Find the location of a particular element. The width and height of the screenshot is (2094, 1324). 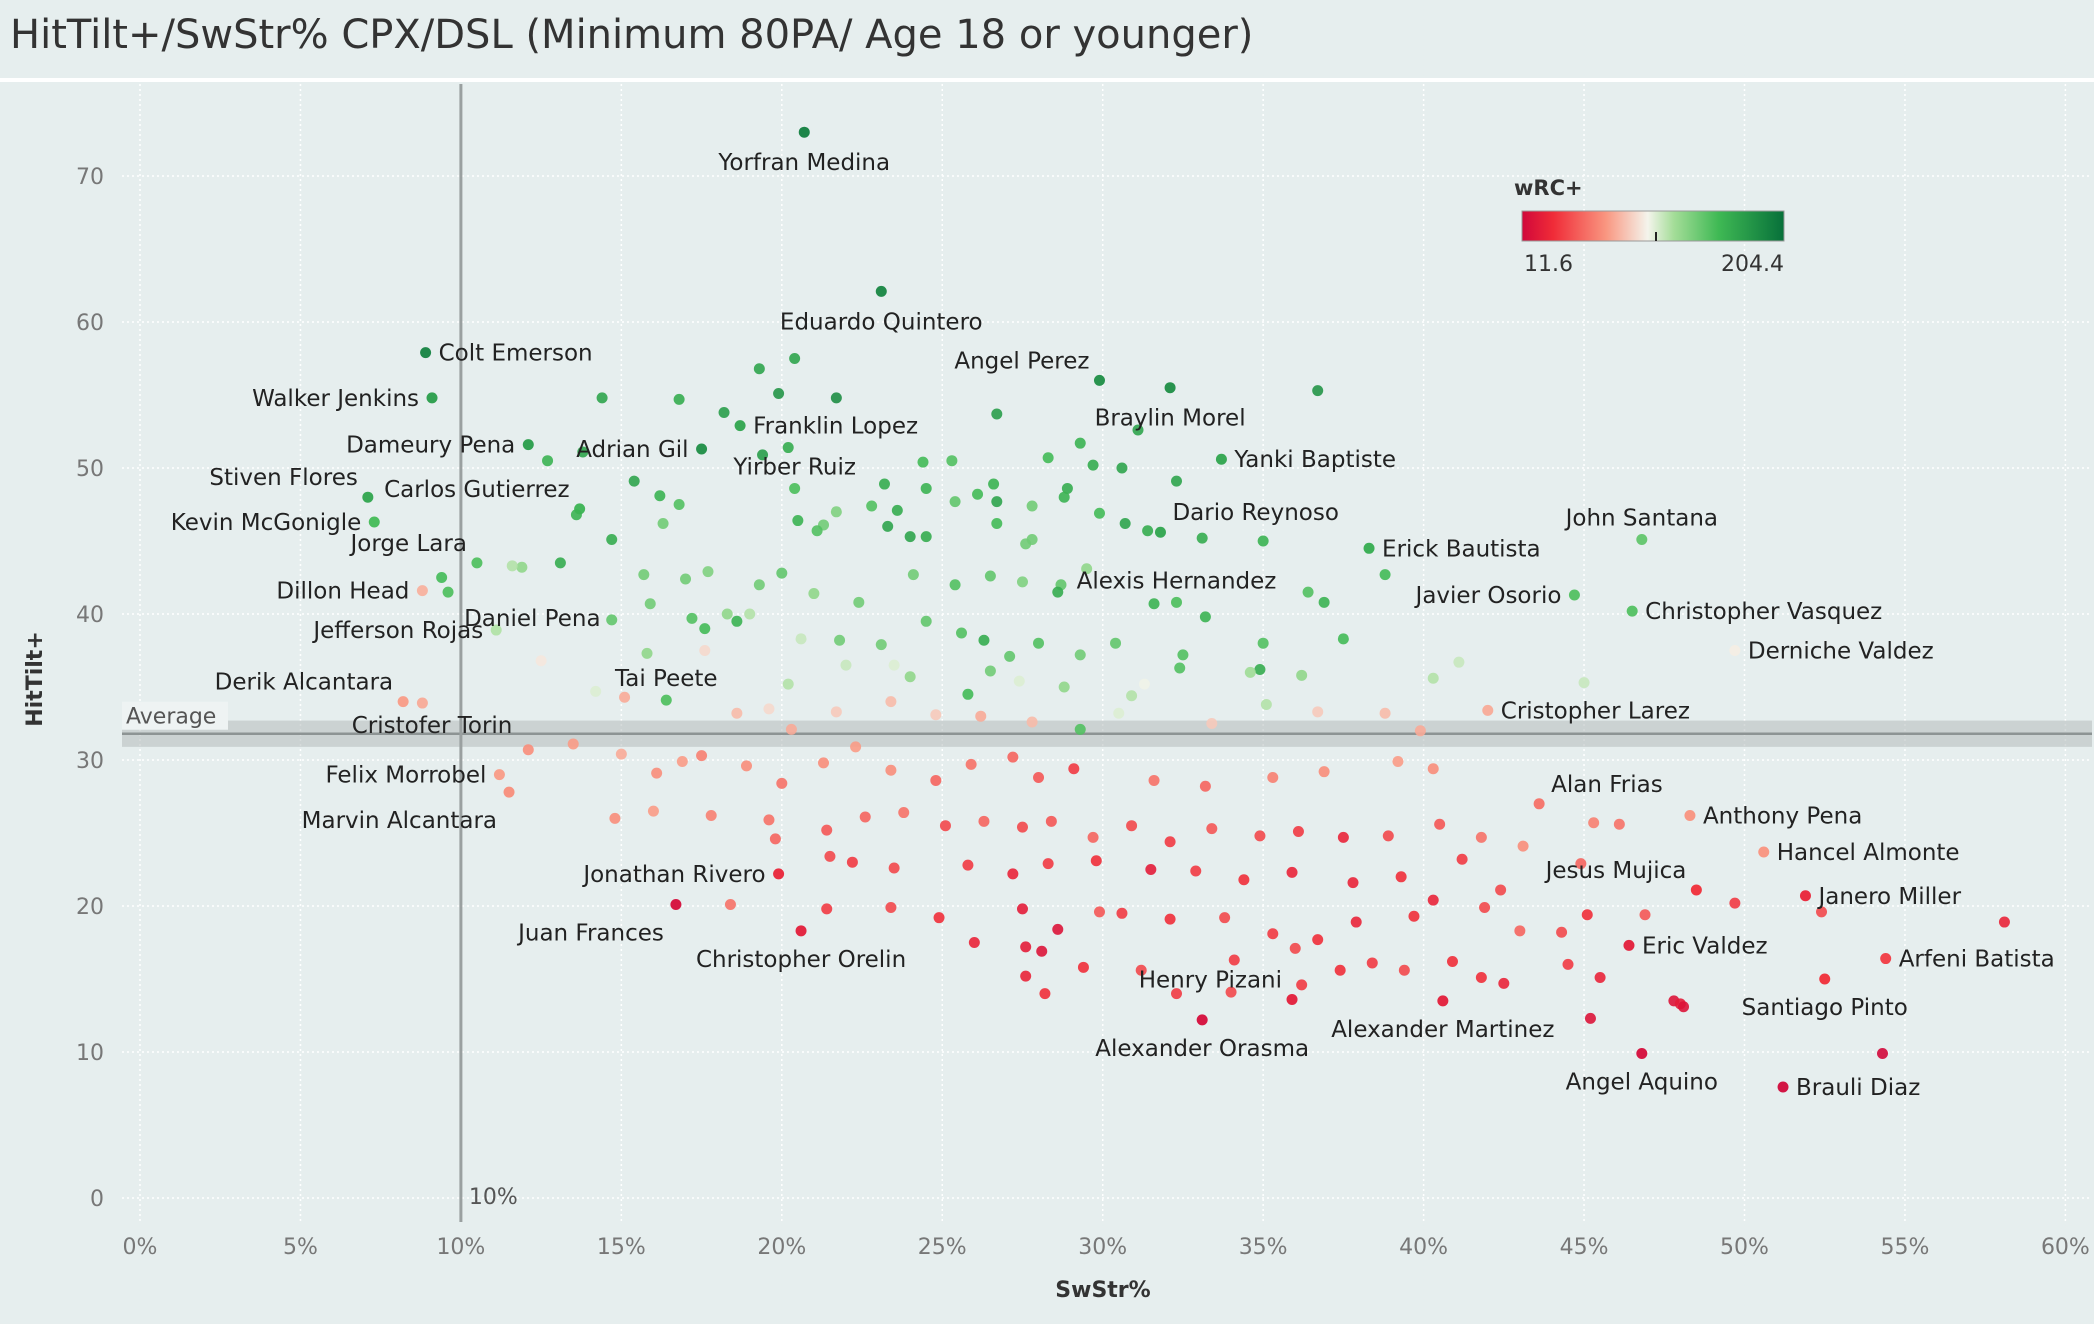

point-label: Erick Bautista is located at coordinates (1461, 549).